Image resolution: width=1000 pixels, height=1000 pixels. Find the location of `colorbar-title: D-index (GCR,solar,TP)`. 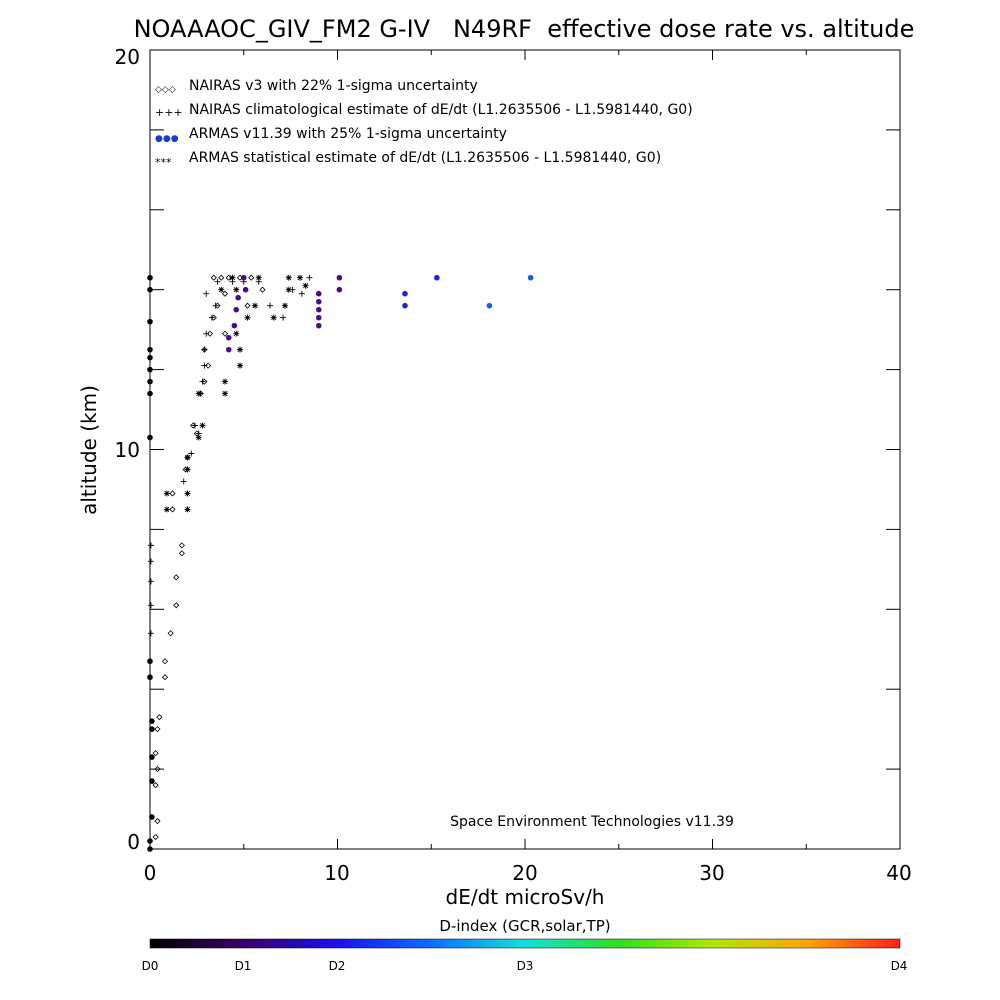

colorbar-title: D-index (GCR,solar,TP) is located at coordinates (524, 926).